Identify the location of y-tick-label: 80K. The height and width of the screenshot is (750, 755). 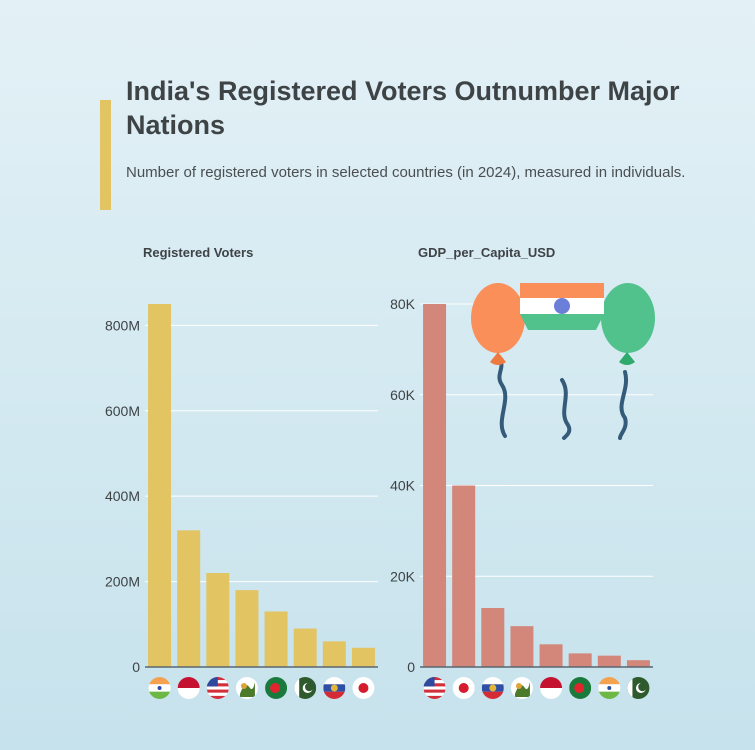
(403, 304).